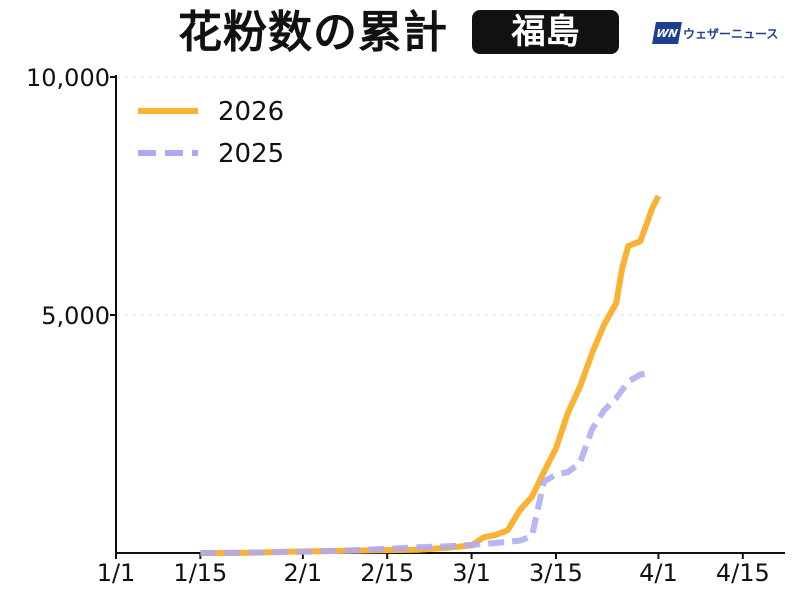  I want to click on x-tick-label: 4/1, so click(658, 573).